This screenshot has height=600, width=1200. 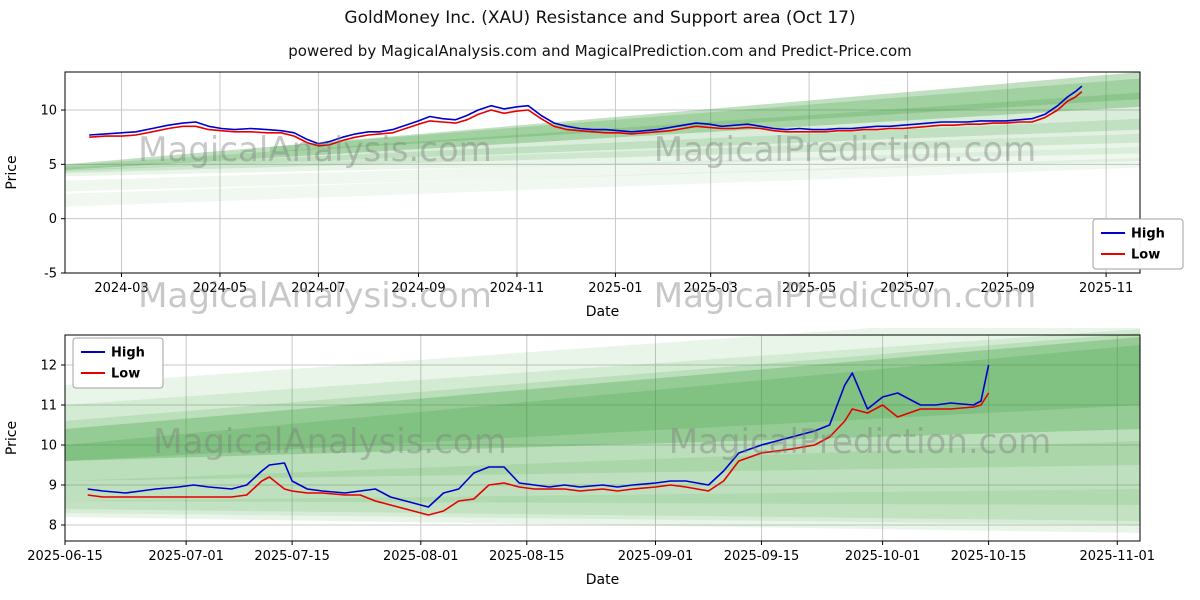 I want to click on series-low-line, so click(x=586, y=118).